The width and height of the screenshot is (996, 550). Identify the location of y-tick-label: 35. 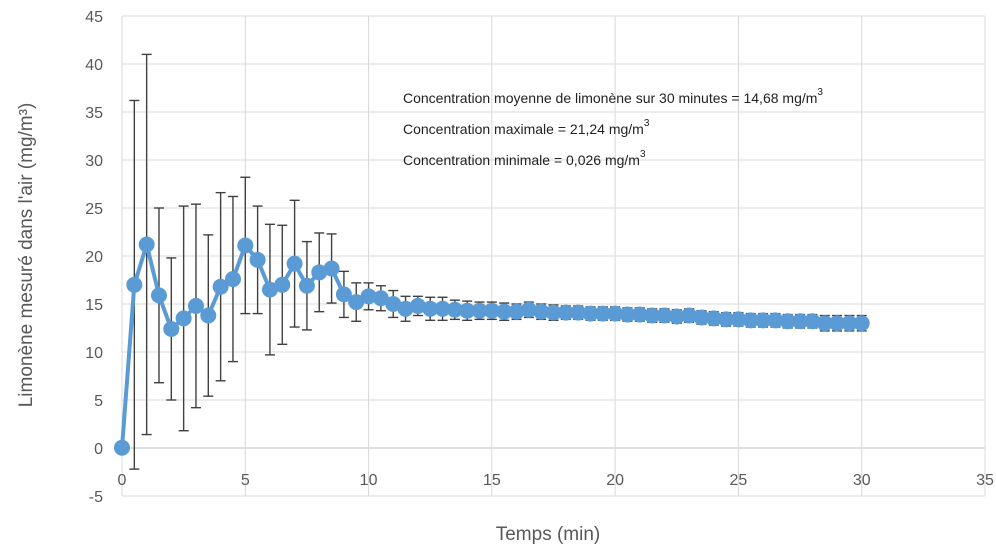
(94, 113).